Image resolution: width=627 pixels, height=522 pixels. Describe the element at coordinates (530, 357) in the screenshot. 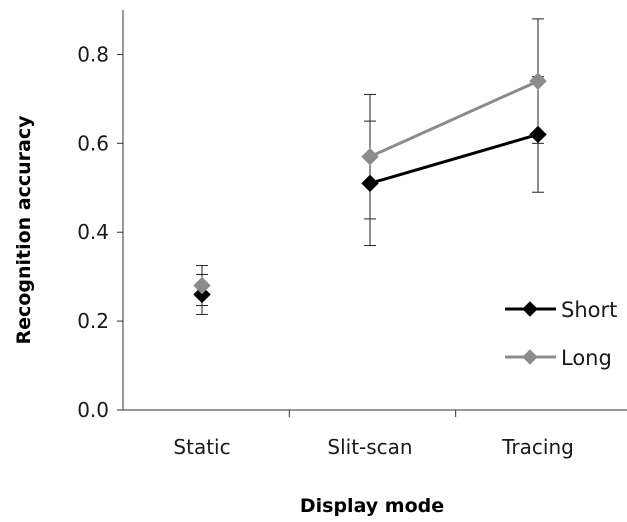

I see `legend-marker-long` at that location.